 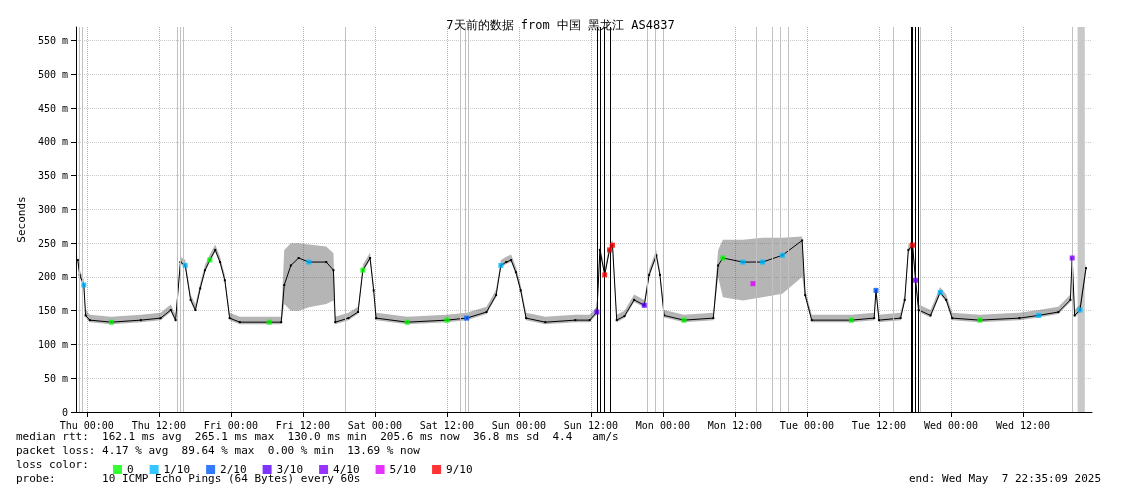 I want to click on y-tick-label: 100 m, so click(x=52, y=344).